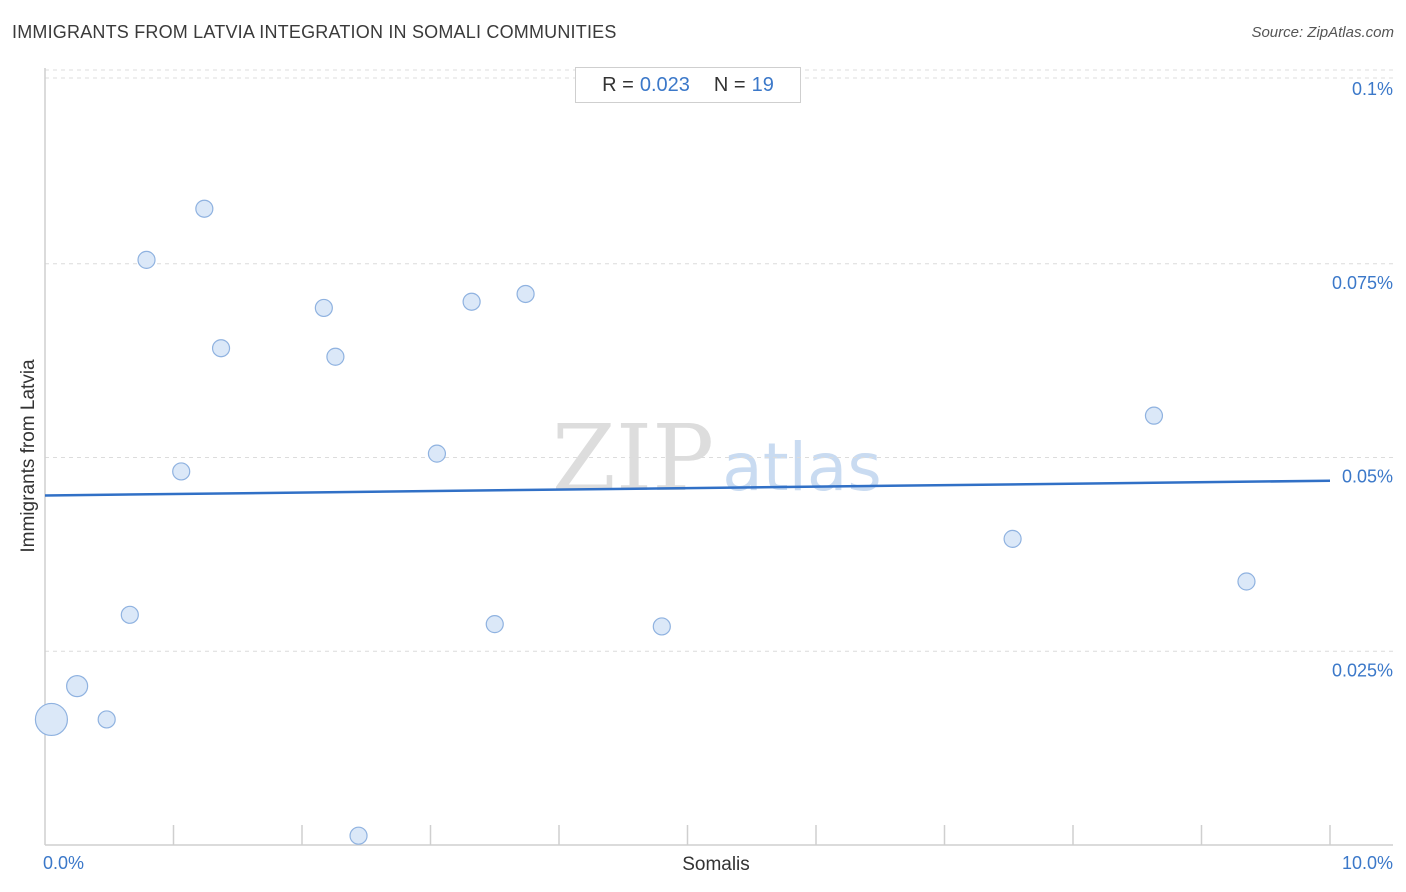 This screenshot has height=892, width=1406. I want to click on watermark-atlas: atlas, so click(802, 467).